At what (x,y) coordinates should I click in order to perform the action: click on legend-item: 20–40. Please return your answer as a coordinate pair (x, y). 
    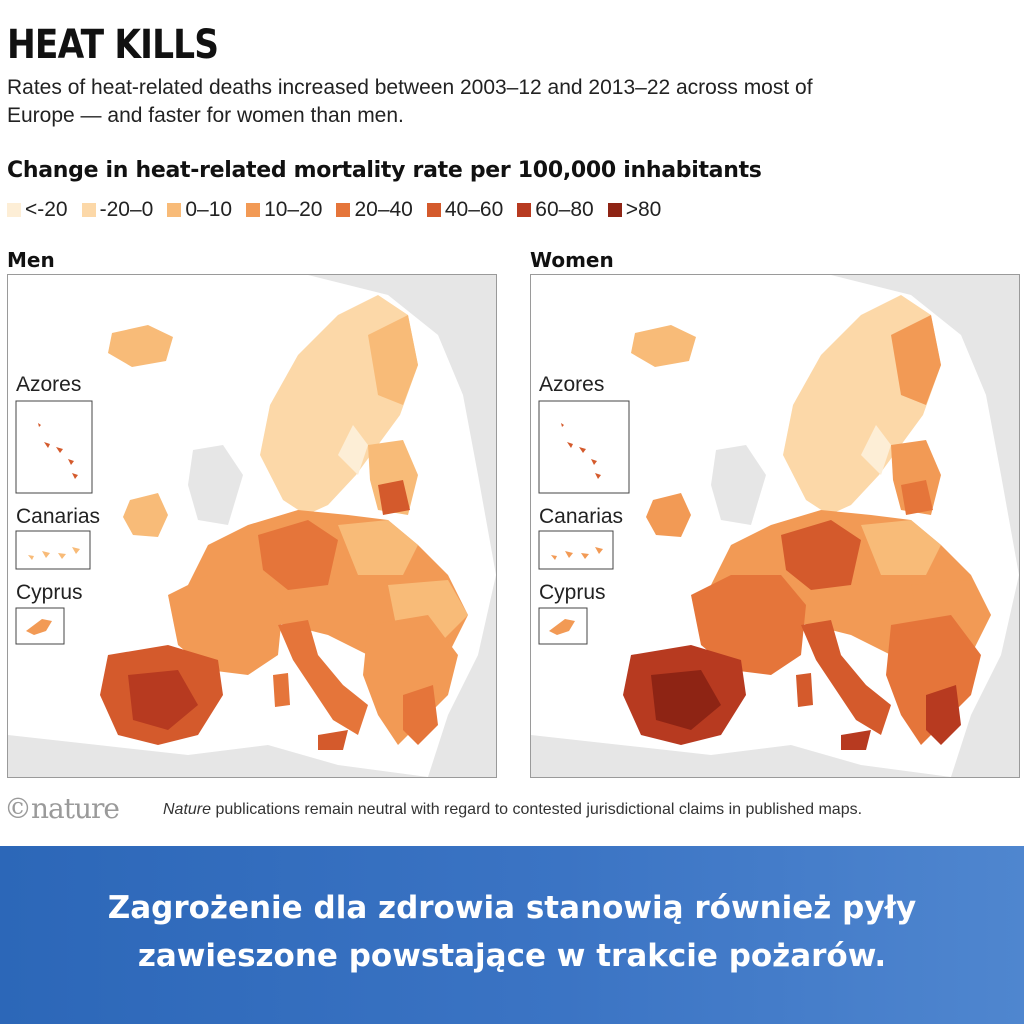
    Looking at the image, I should click on (374, 210).